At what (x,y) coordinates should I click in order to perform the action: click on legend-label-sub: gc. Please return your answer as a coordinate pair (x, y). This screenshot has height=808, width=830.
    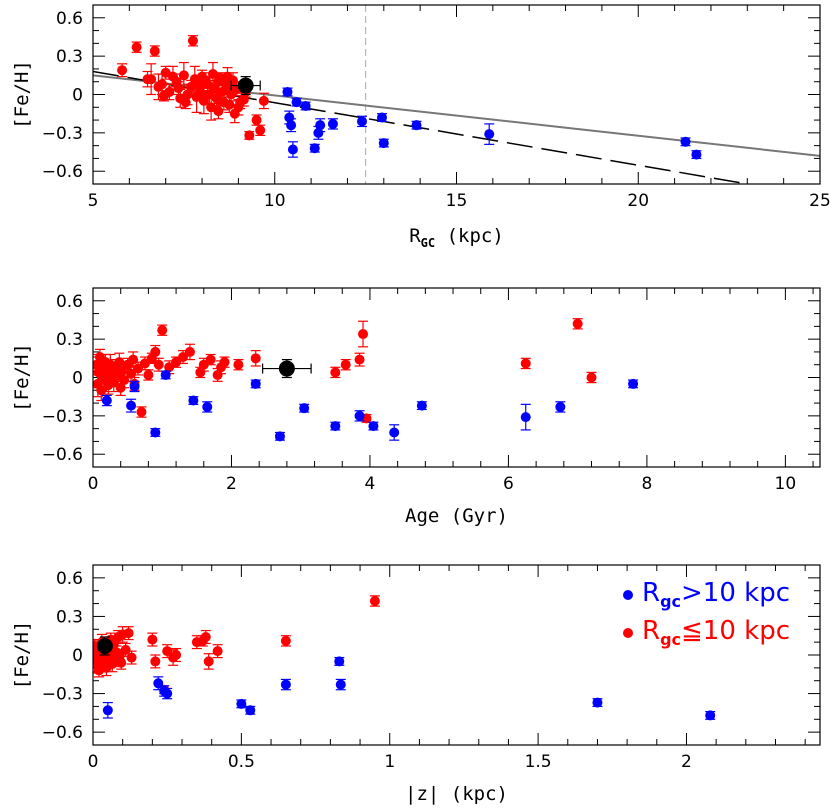
    Looking at the image, I should click on (670, 601).